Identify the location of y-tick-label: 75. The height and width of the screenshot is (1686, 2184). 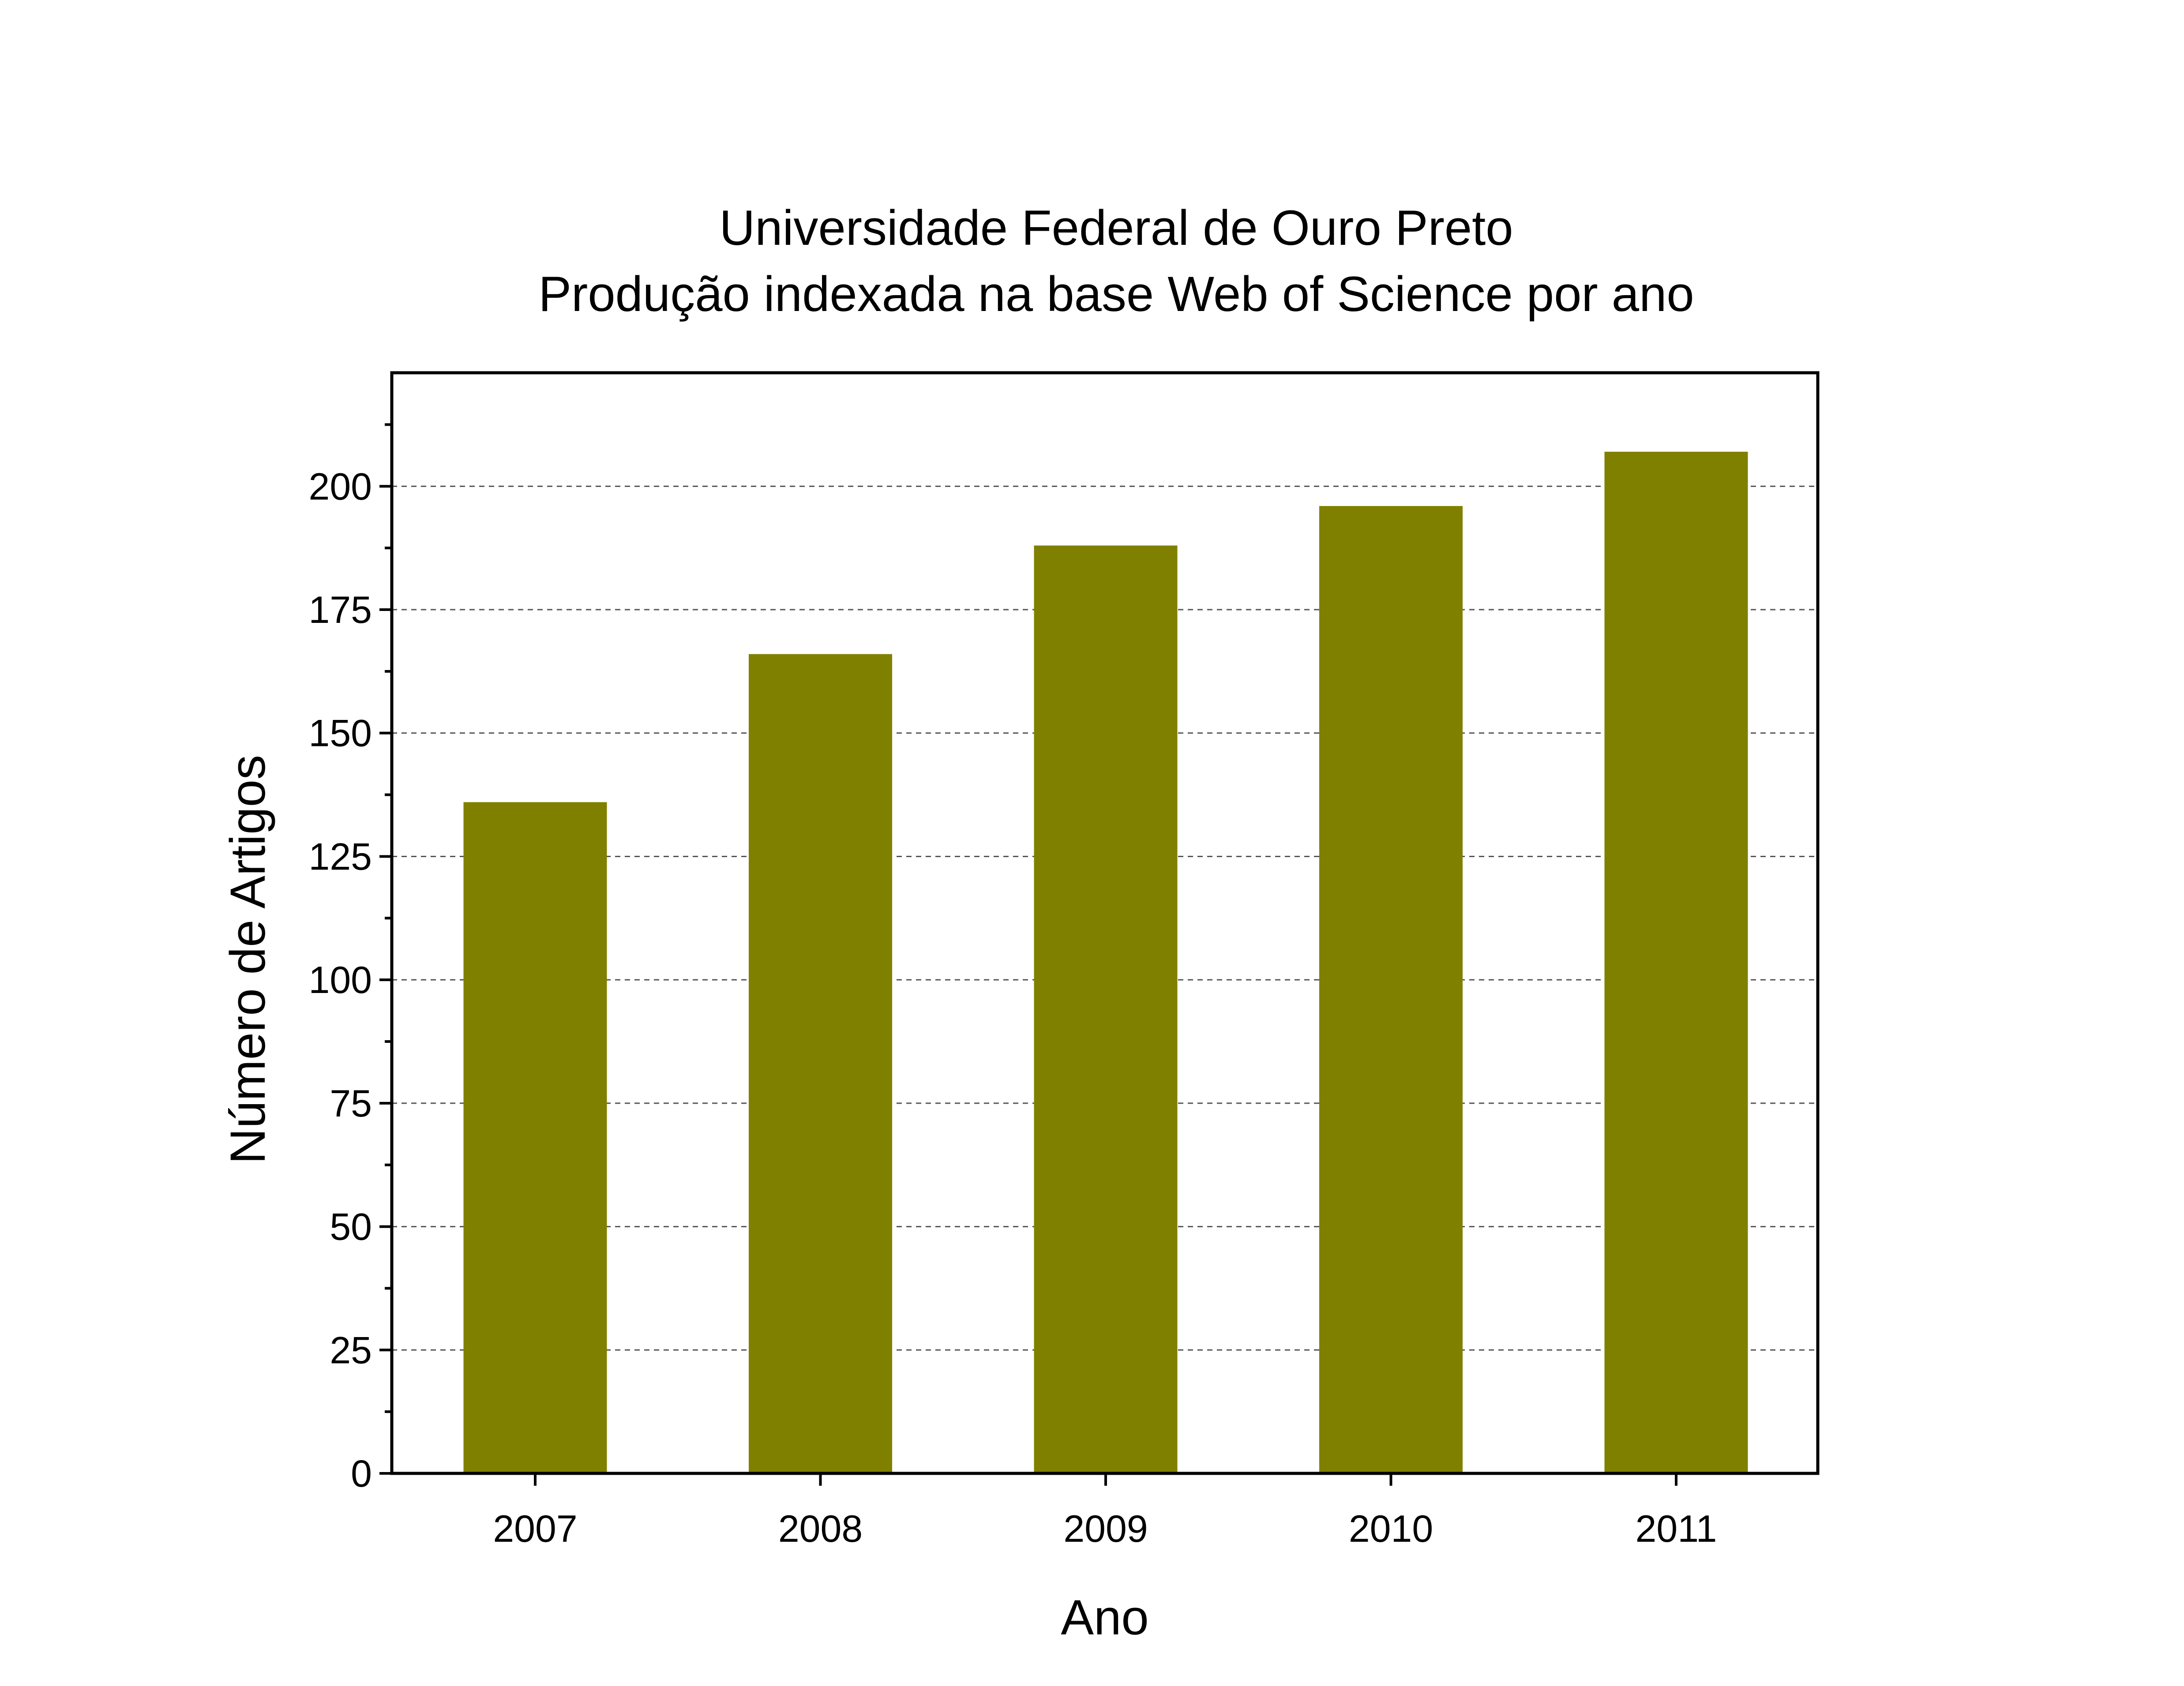
(351, 1104).